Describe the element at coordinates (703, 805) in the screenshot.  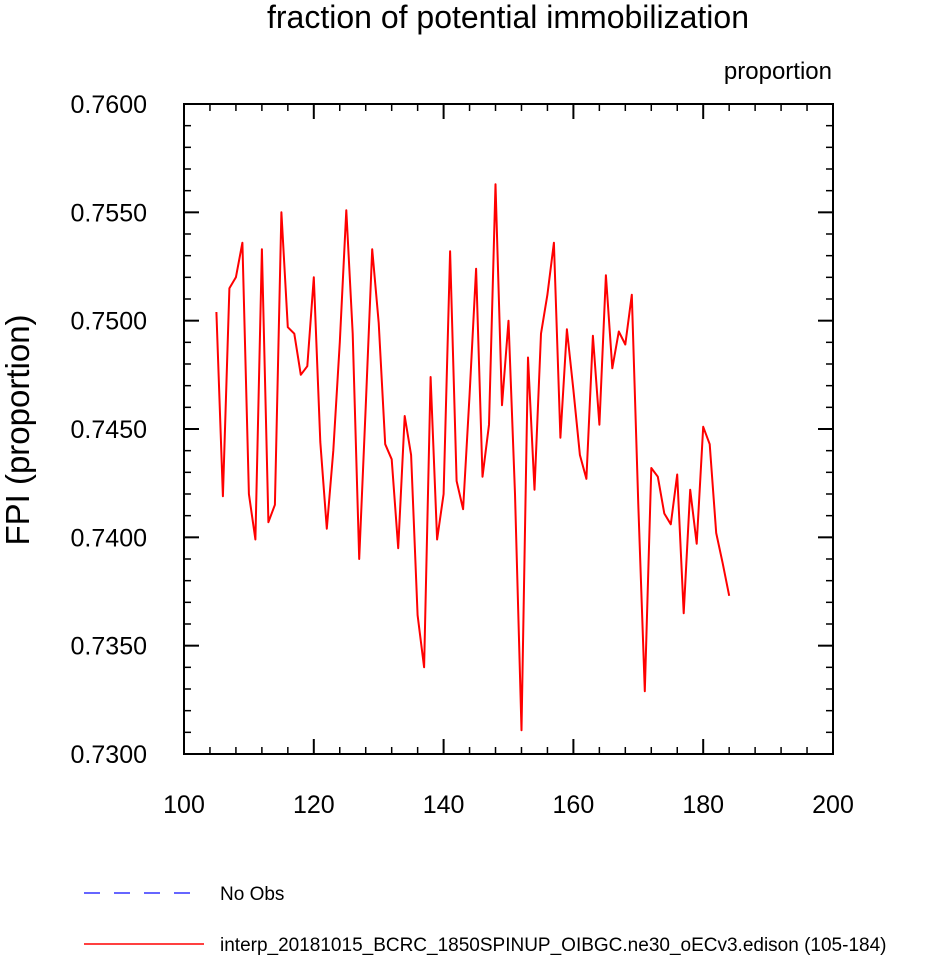
I see `x-tick-label: 180` at that location.